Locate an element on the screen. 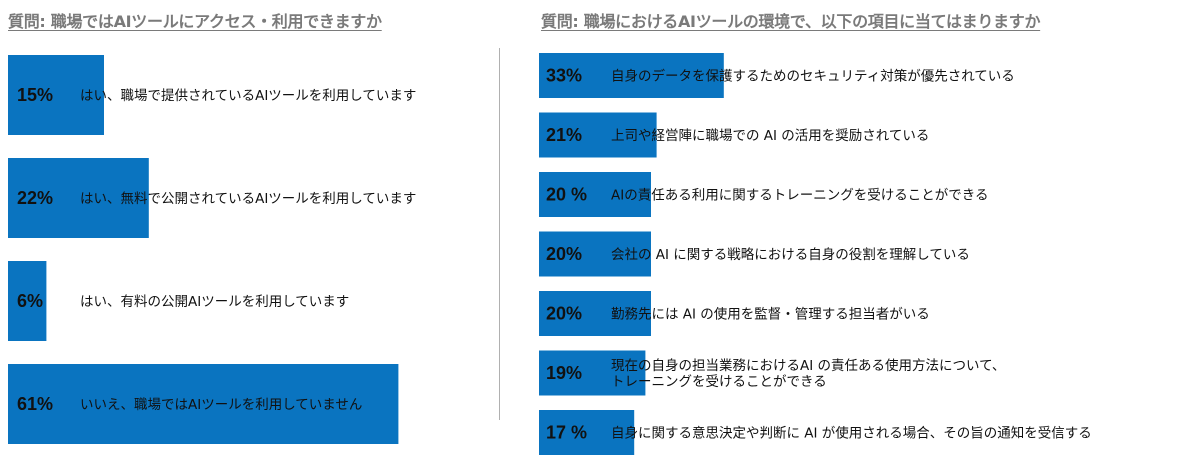 This screenshot has height=461, width=1184. left-value-label: 22% is located at coordinates (35, 198).